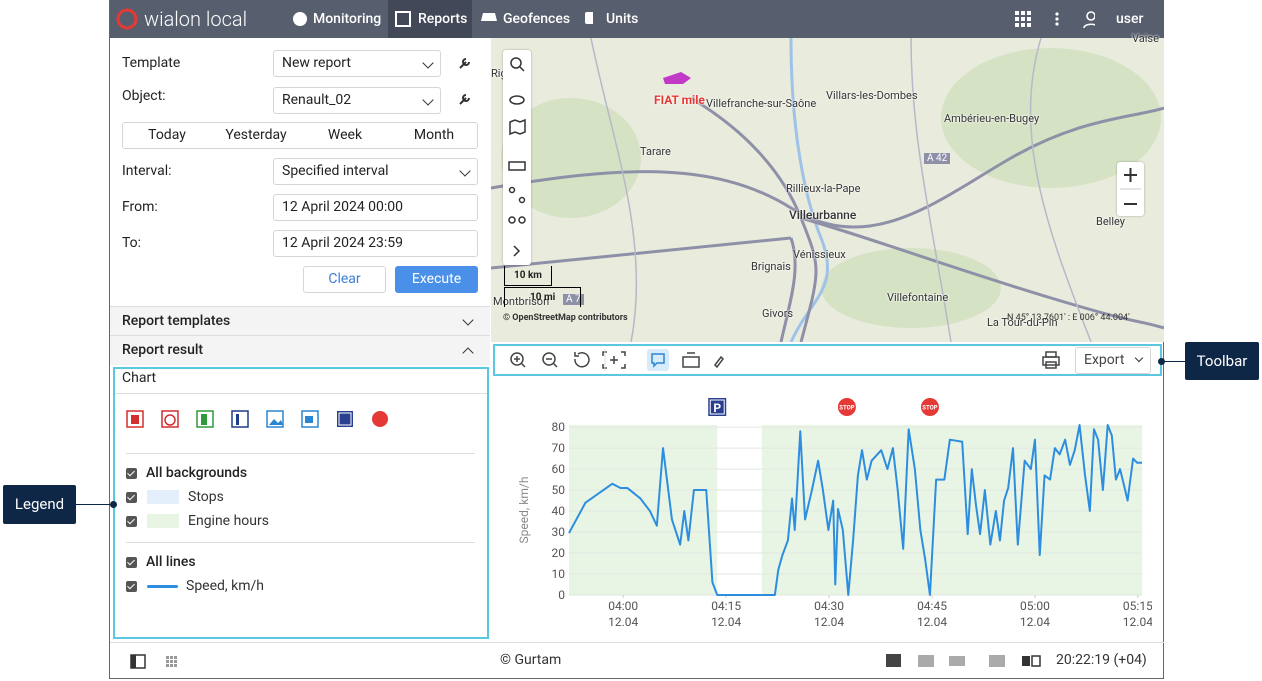  Describe the element at coordinates (344, 279) in the screenshot. I see `clear-button: Clear` at that location.